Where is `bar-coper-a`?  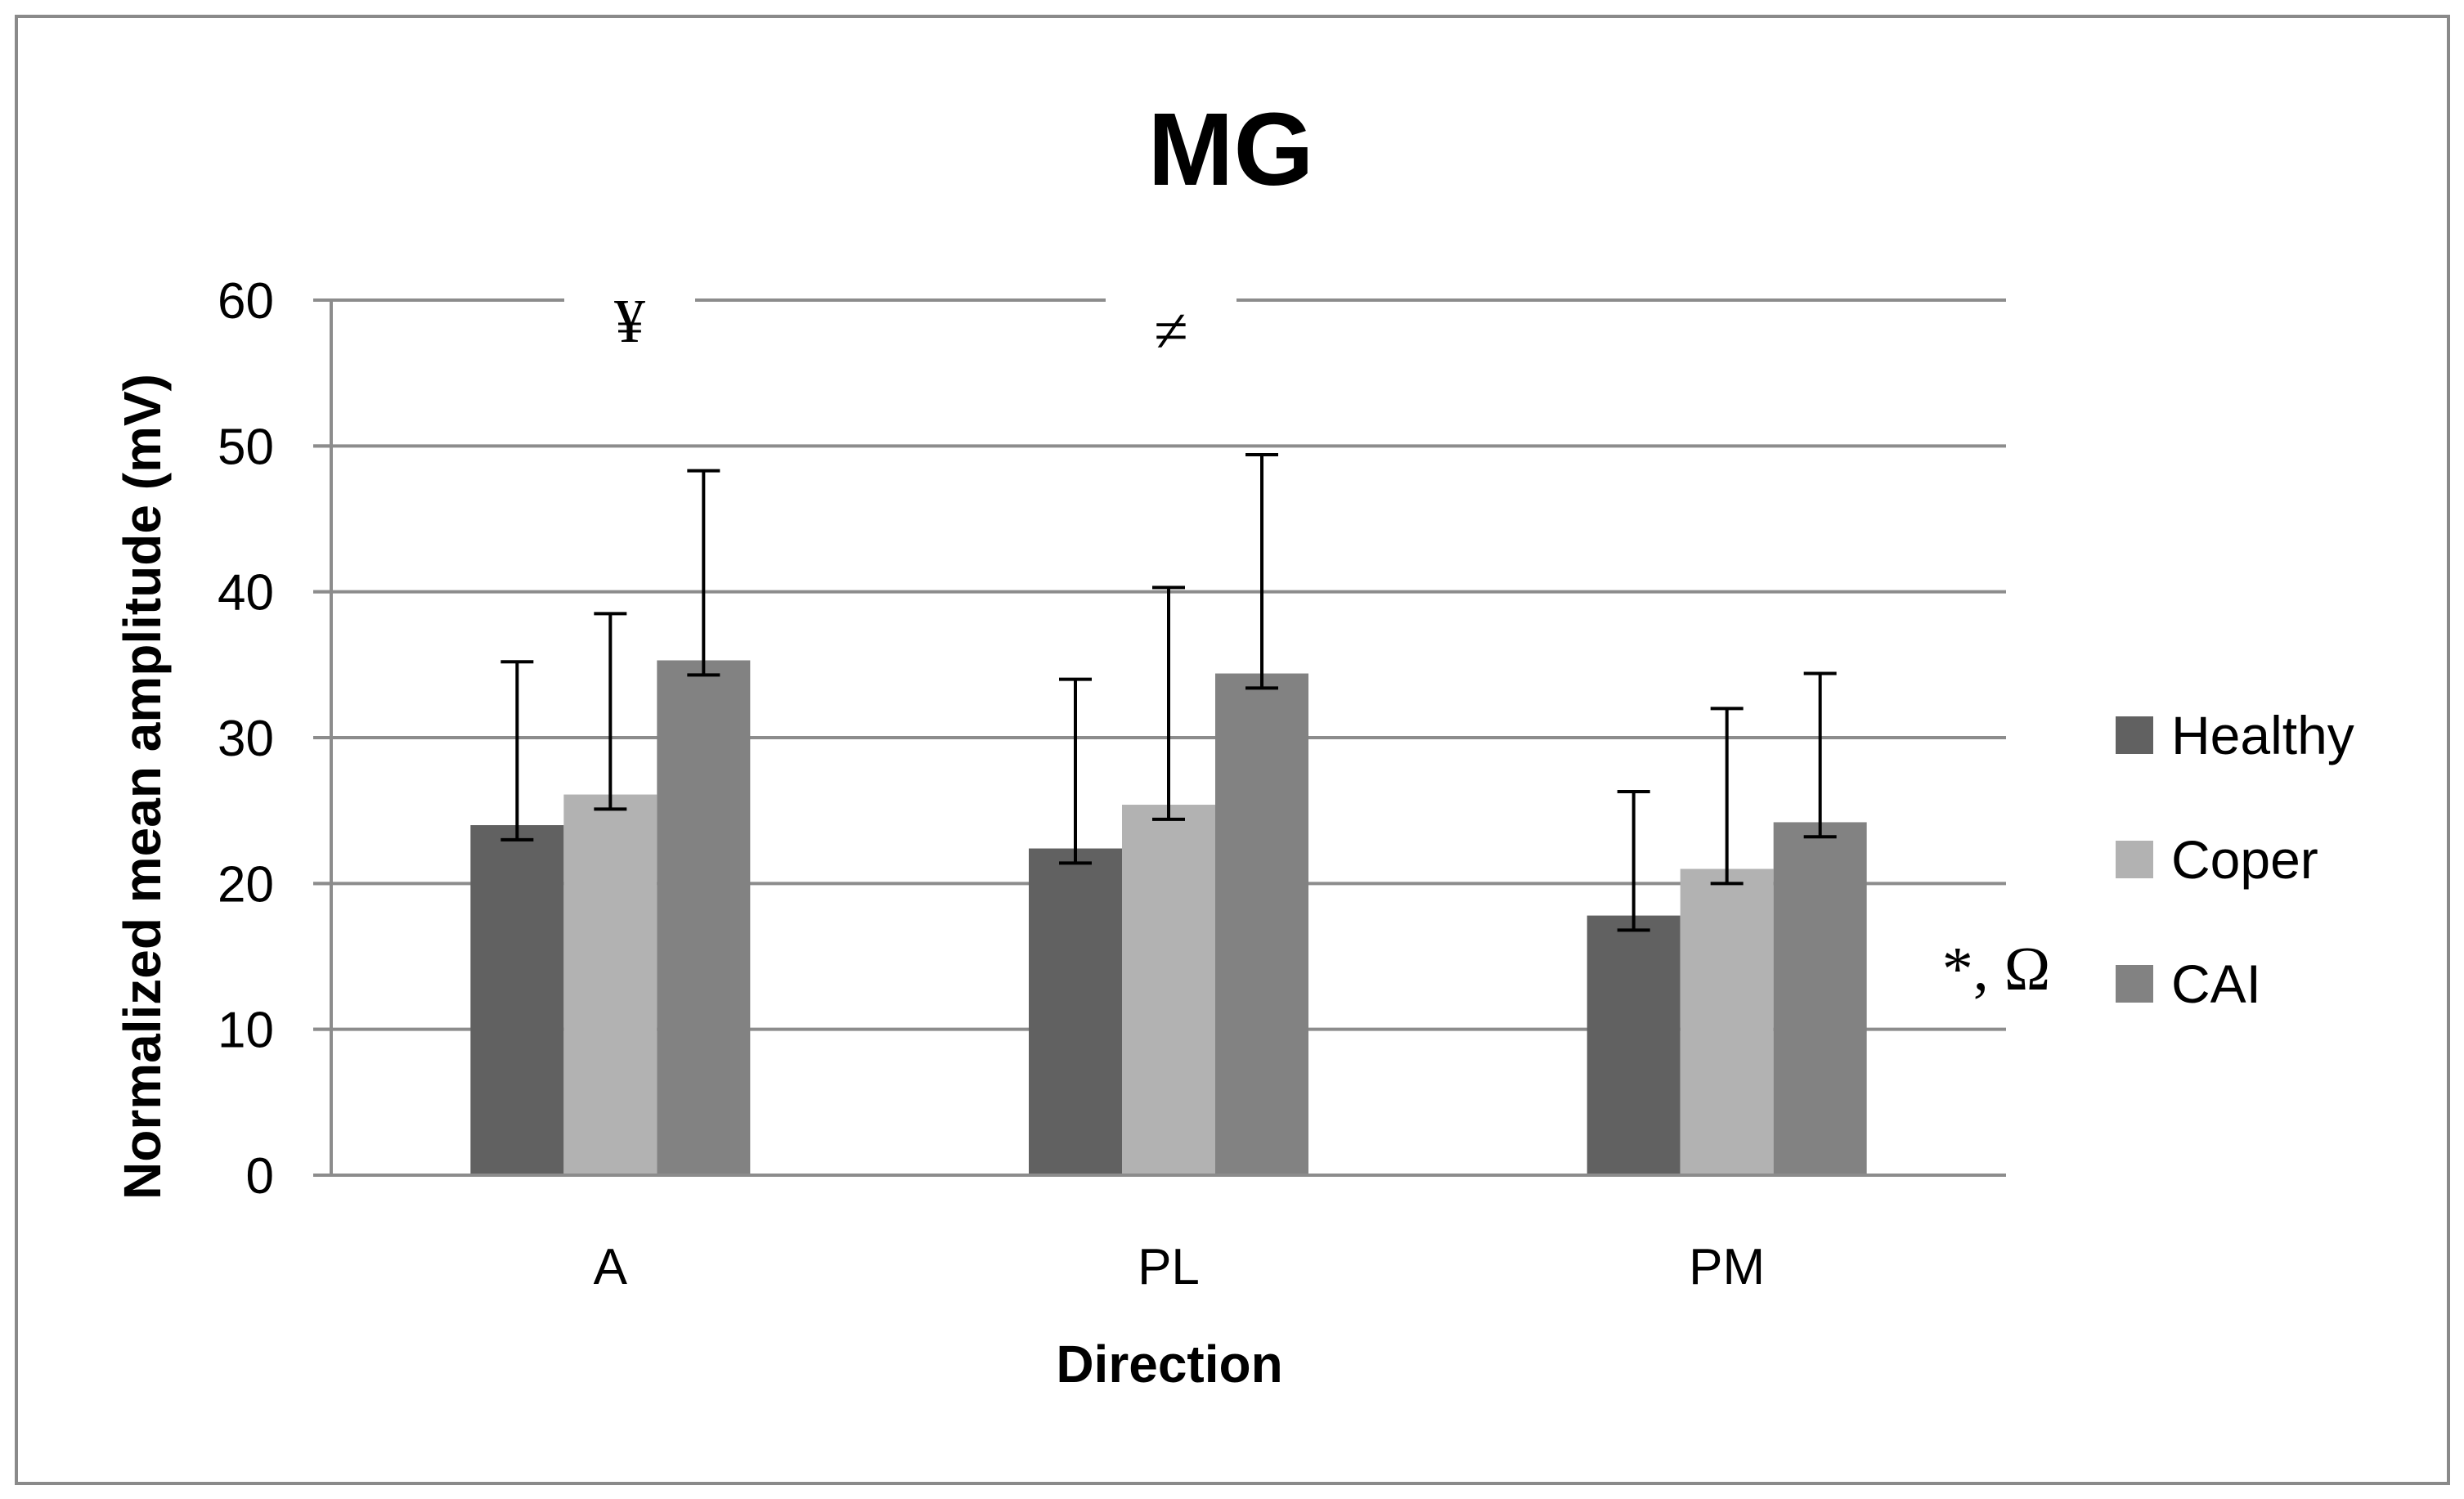
bar-coper-a is located at coordinates (610, 984).